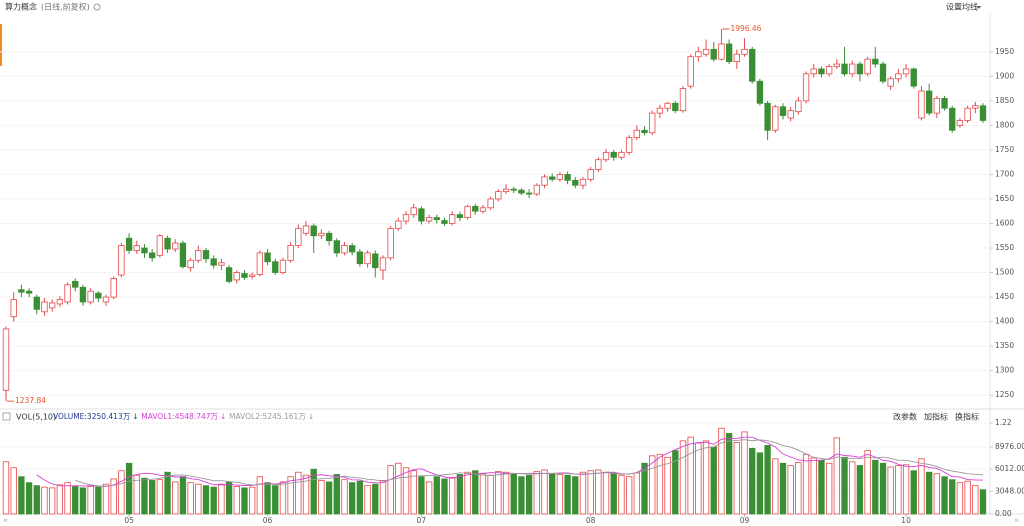  What do you see at coordinates (36, 417) in the screenshot?
I see `indicator-title: VOL(5,10)` at bounding box center [36, 417].